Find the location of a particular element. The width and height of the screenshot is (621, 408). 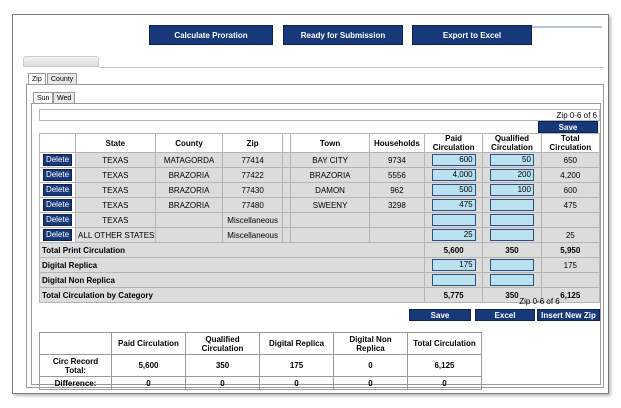

paid-input is located at coordinates (453, 220).